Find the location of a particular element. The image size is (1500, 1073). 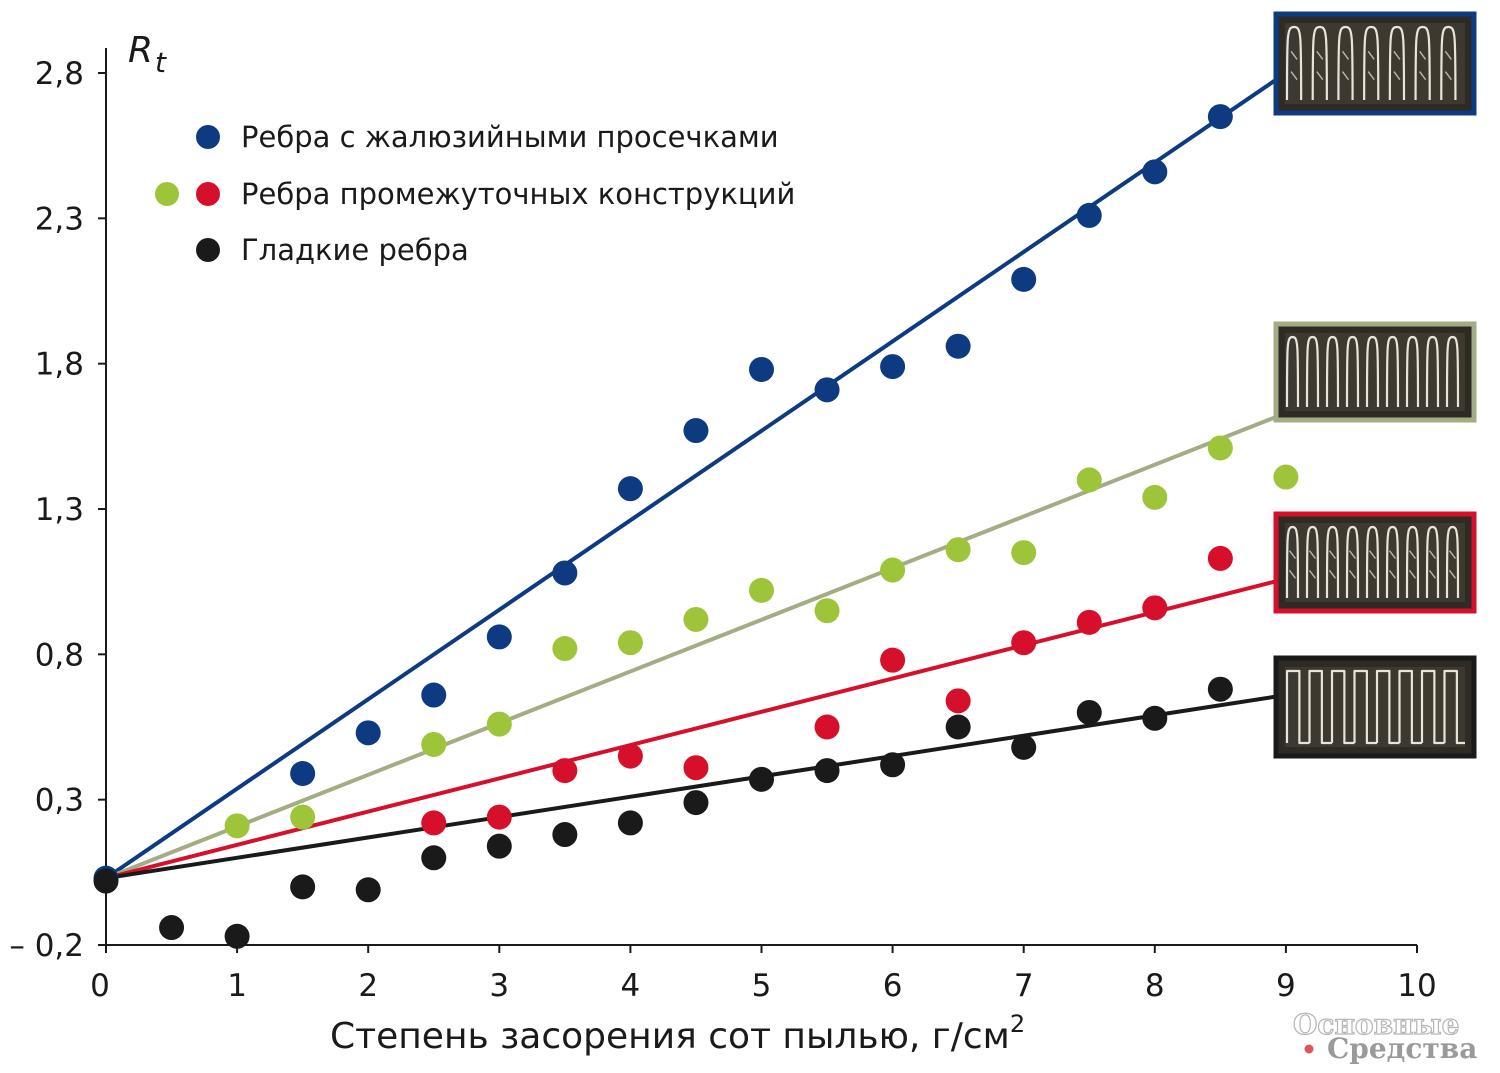

thumbnail-smooth is located at coordinates (1375, 707).